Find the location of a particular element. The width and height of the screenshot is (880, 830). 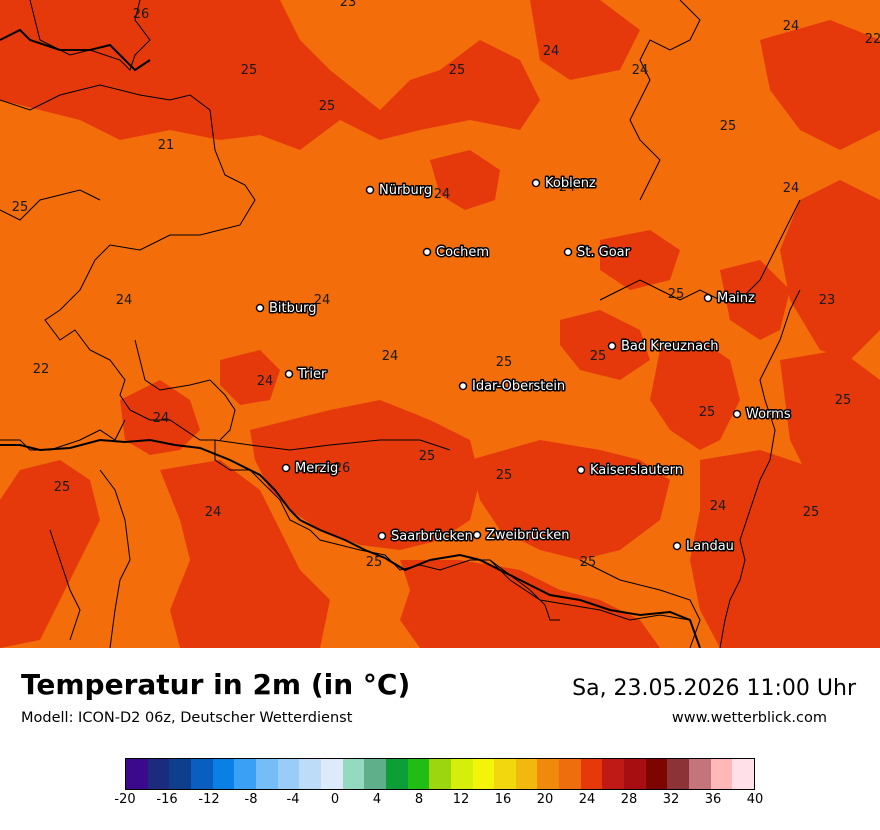

city-label: Bitburg is located at coordinates (293, 308).